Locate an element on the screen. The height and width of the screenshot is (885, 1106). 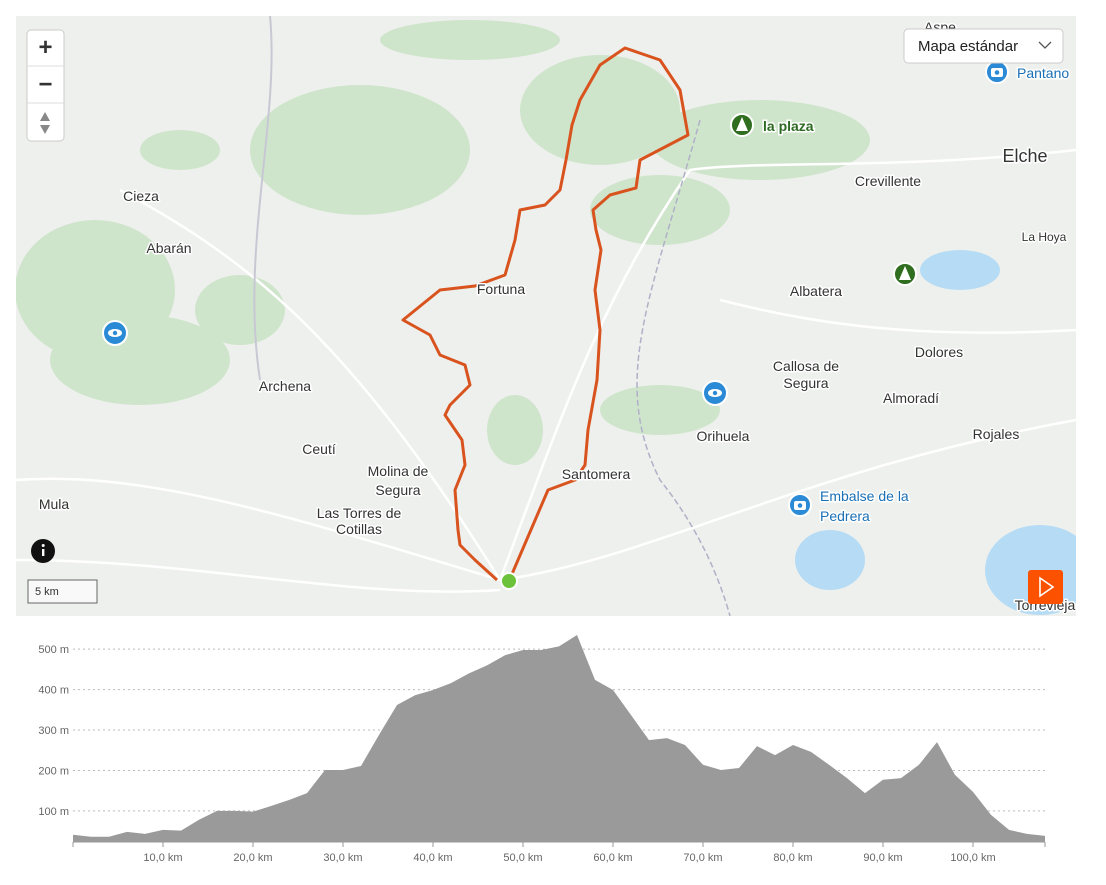
place-label: Elche is located at coordinates (1024, 156).